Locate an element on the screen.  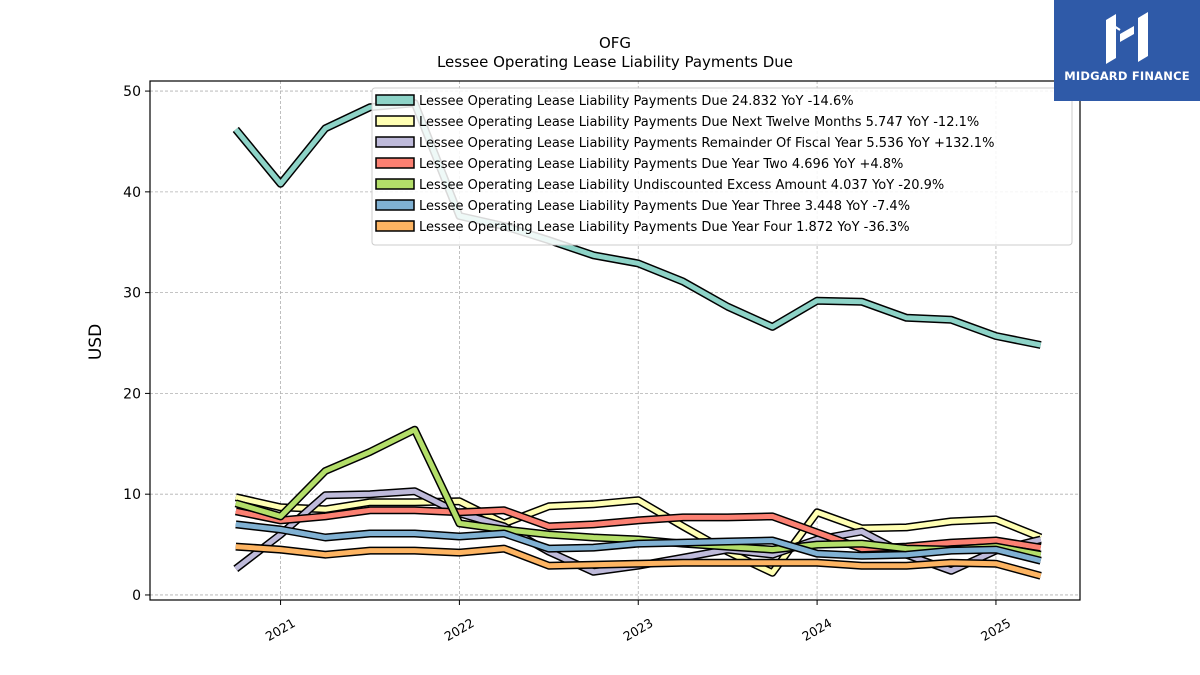
y-tick-label: 40 is located at coordinates (132, 193).